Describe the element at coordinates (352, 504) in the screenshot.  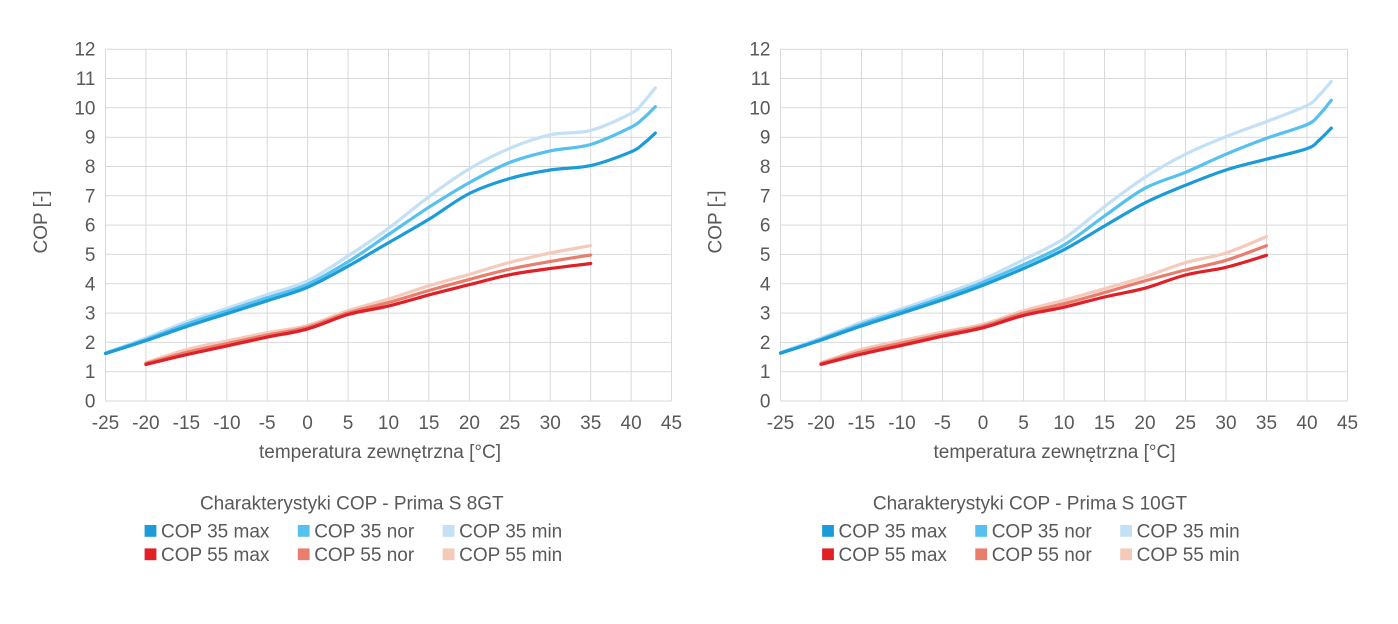
I see `svg-text:Charakterystyki COP - Prima S: Charakterystyki COP - Prima S 8GT` at that location.